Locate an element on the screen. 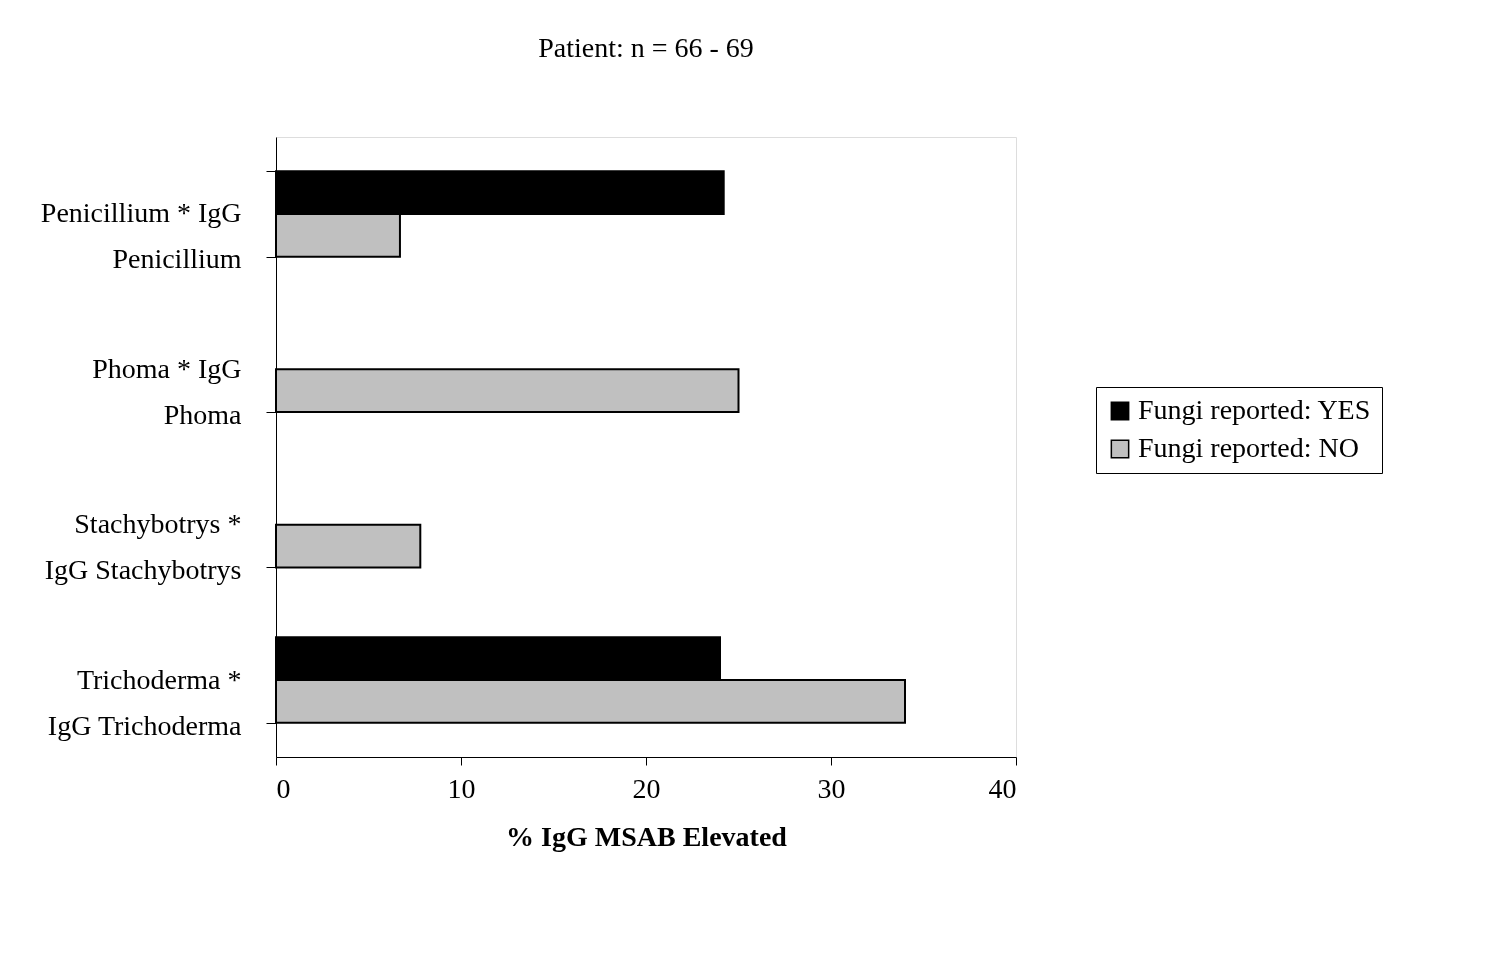 The width and height of the screenshot is (1505, 977). y-tick-label: Phoma * IgG Phoma is located at coordinates (167, 391).